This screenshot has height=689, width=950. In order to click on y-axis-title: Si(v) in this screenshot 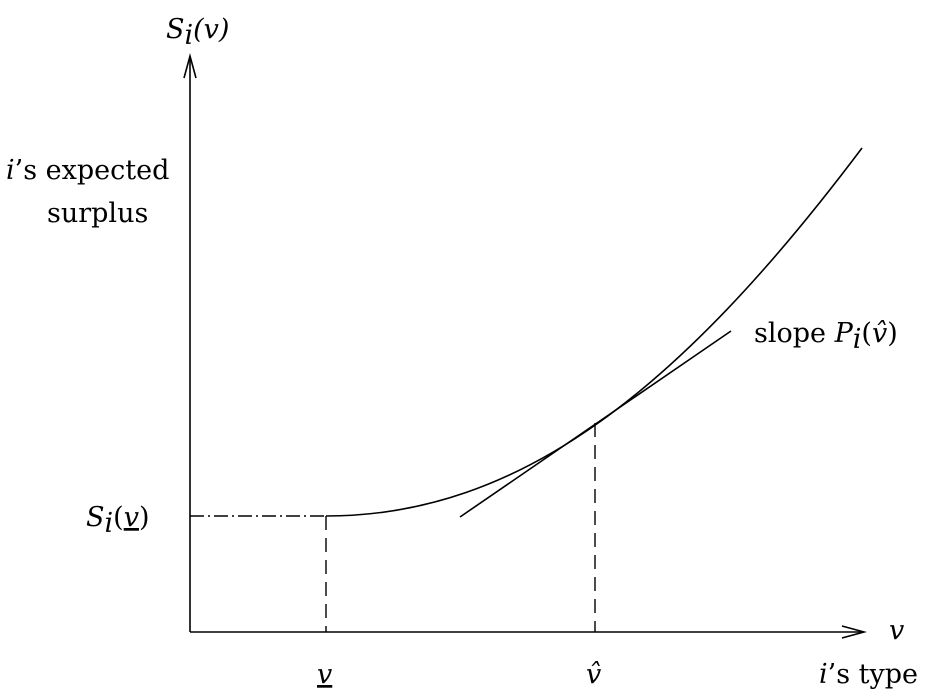, I will do `click(197, 32)`.